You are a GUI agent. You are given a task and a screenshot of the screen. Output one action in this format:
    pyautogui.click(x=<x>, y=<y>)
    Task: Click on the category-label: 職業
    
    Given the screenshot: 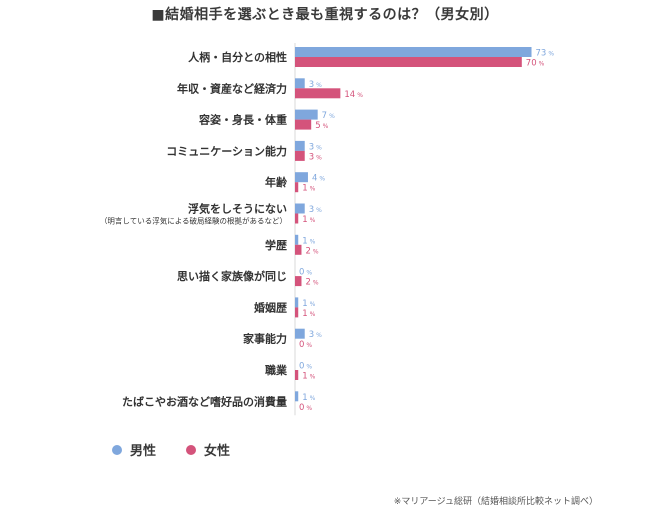 What is the action you would take?
    pyautogui.click(x=276, y=370)
    